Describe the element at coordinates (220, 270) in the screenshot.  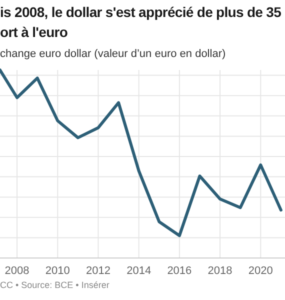
I see `x-tick-label: 2018` at that location.